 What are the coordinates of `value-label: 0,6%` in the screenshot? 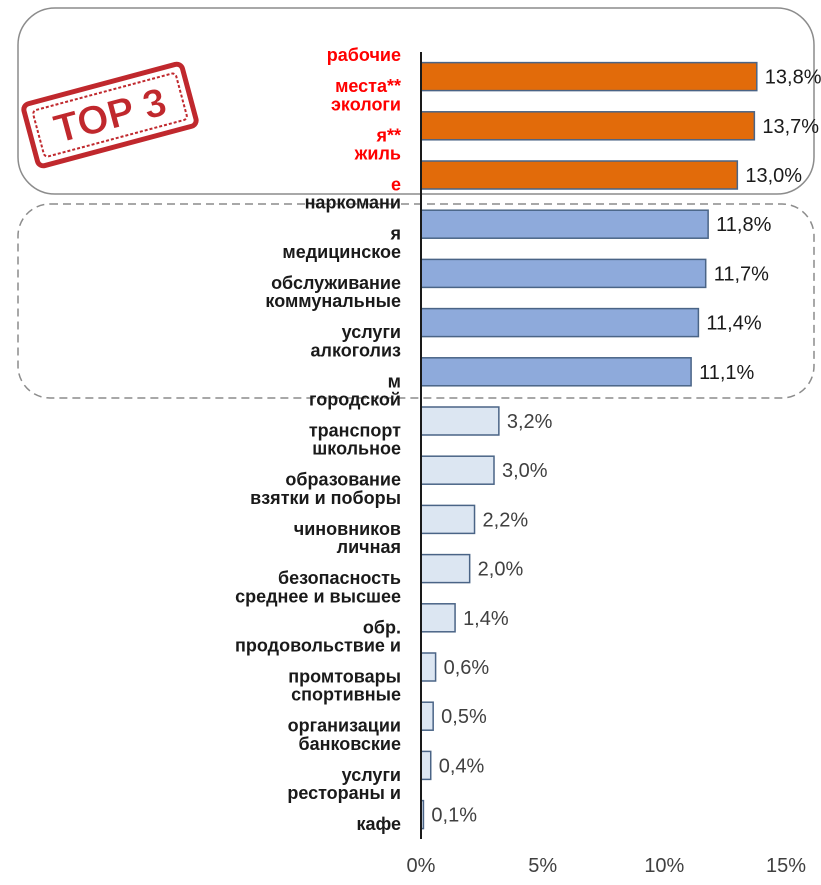 It's located at (467, 668).